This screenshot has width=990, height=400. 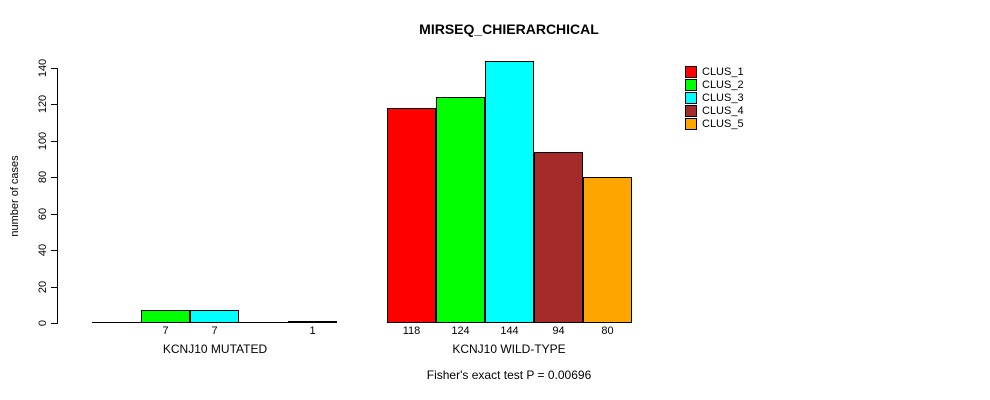 I want to click on bar-value-label-clus_3-mutated: 7, so click(x=214, y=331).